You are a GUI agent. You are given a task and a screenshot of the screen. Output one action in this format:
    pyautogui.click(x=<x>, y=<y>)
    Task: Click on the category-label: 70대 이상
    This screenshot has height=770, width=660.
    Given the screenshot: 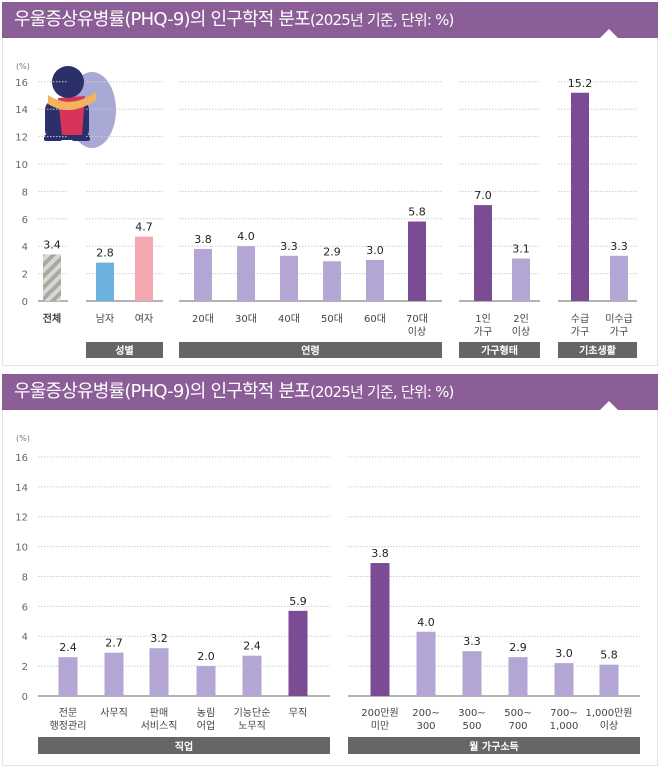 What is the action you would take?
    pyautogui.click(x=417, y=325)
    